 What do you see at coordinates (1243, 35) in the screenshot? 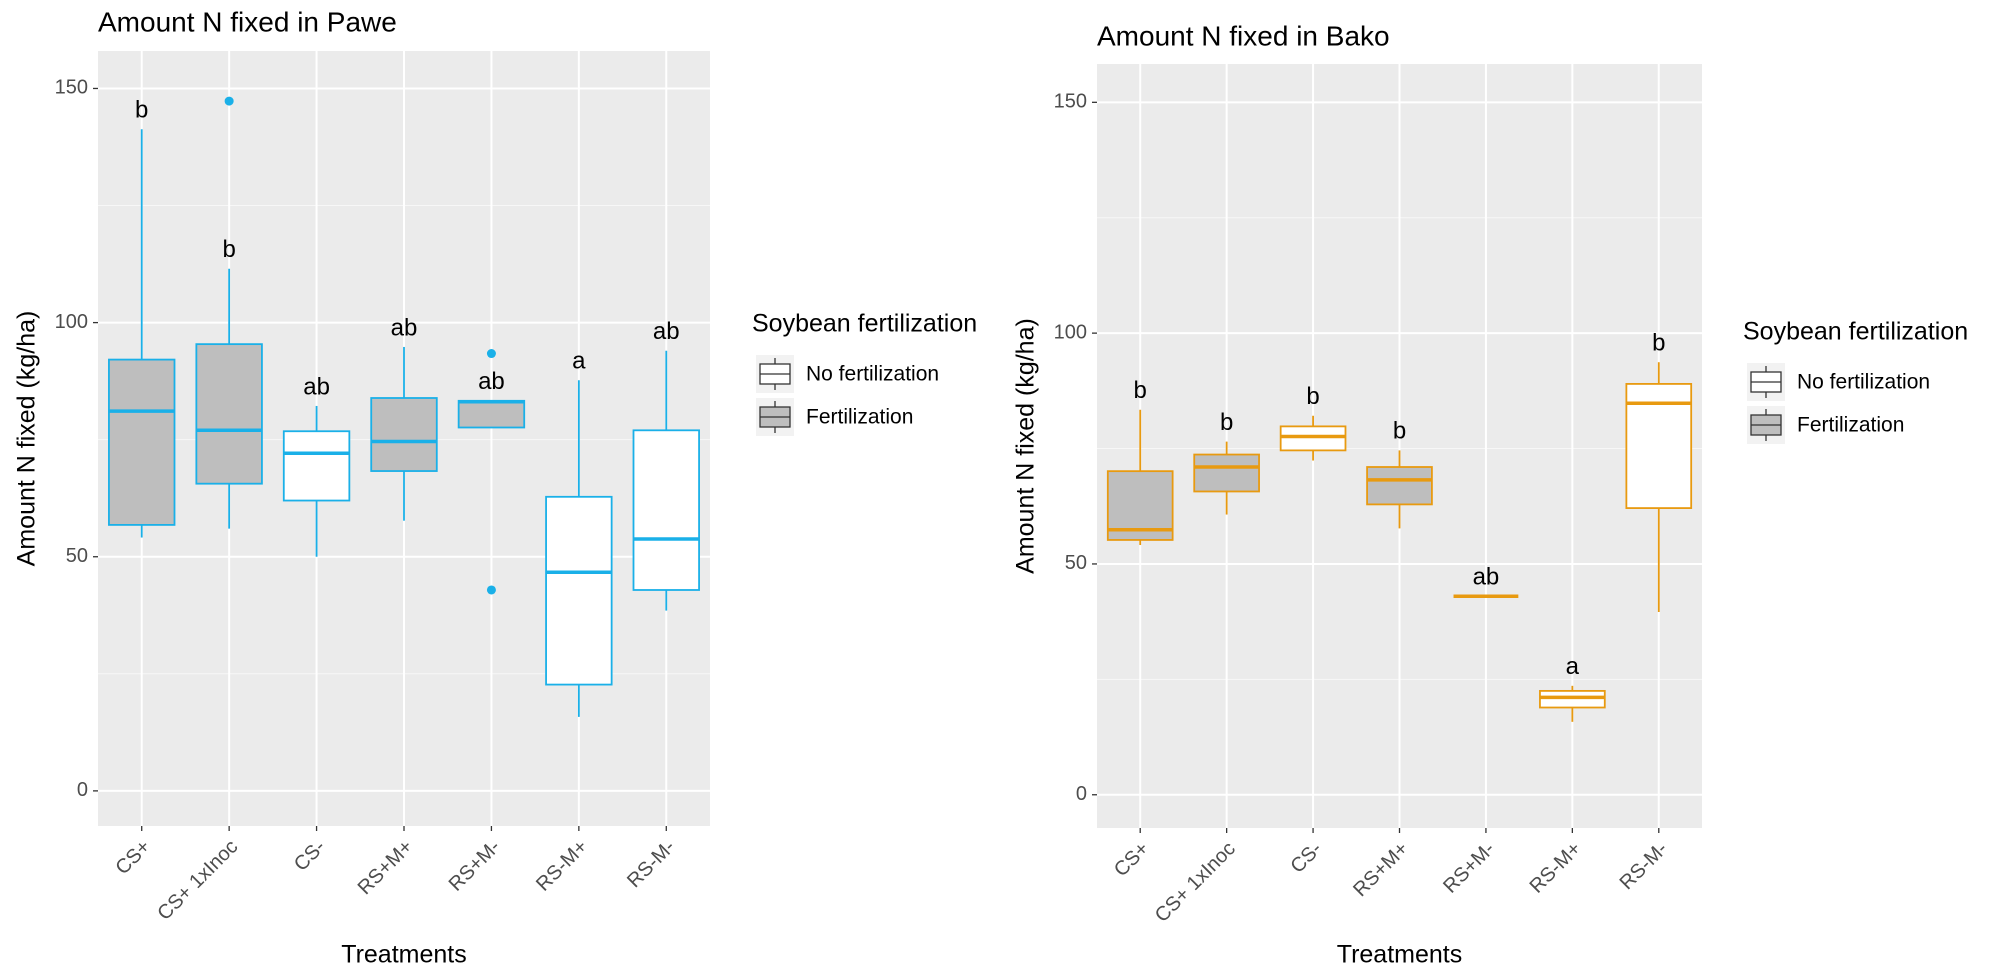
I see `chart-title: Amount N fixed in Bako` at bounding box center [1243, 35].